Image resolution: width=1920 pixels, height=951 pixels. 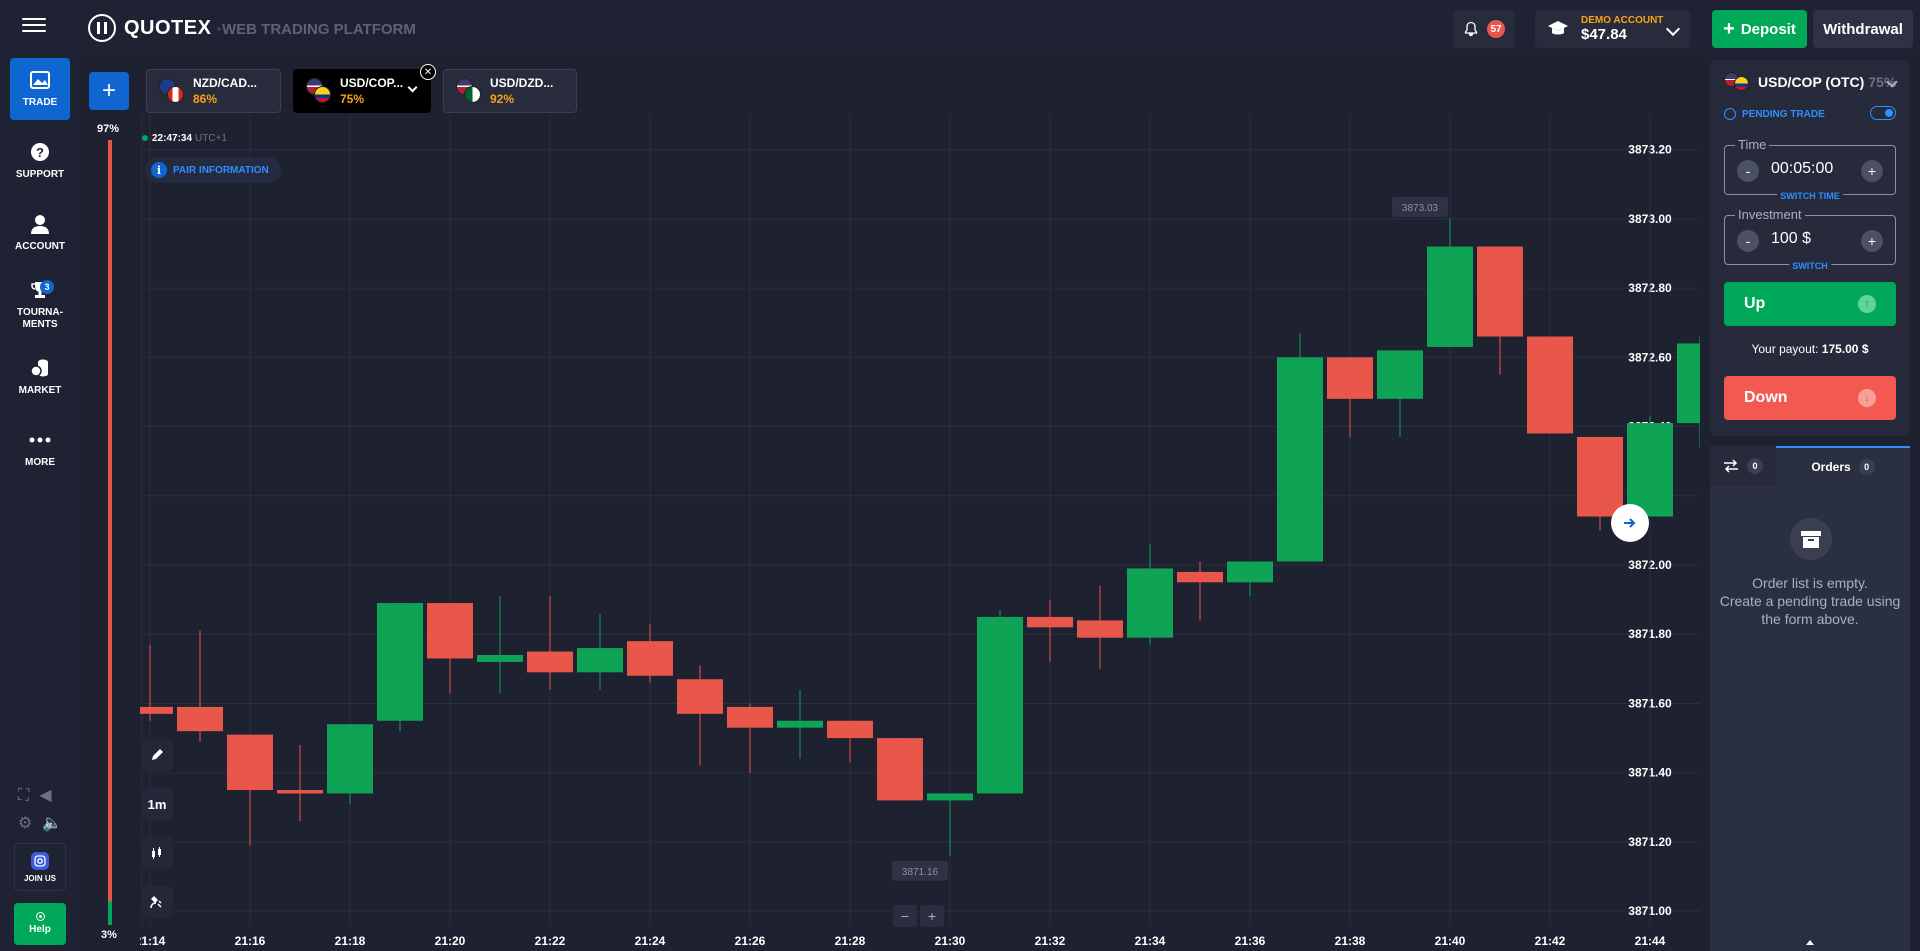 What do you see at coordinates (1784, 349) in the screenshot?
I see `payout-label: Your payout:` at bounding box center [1784, 349].